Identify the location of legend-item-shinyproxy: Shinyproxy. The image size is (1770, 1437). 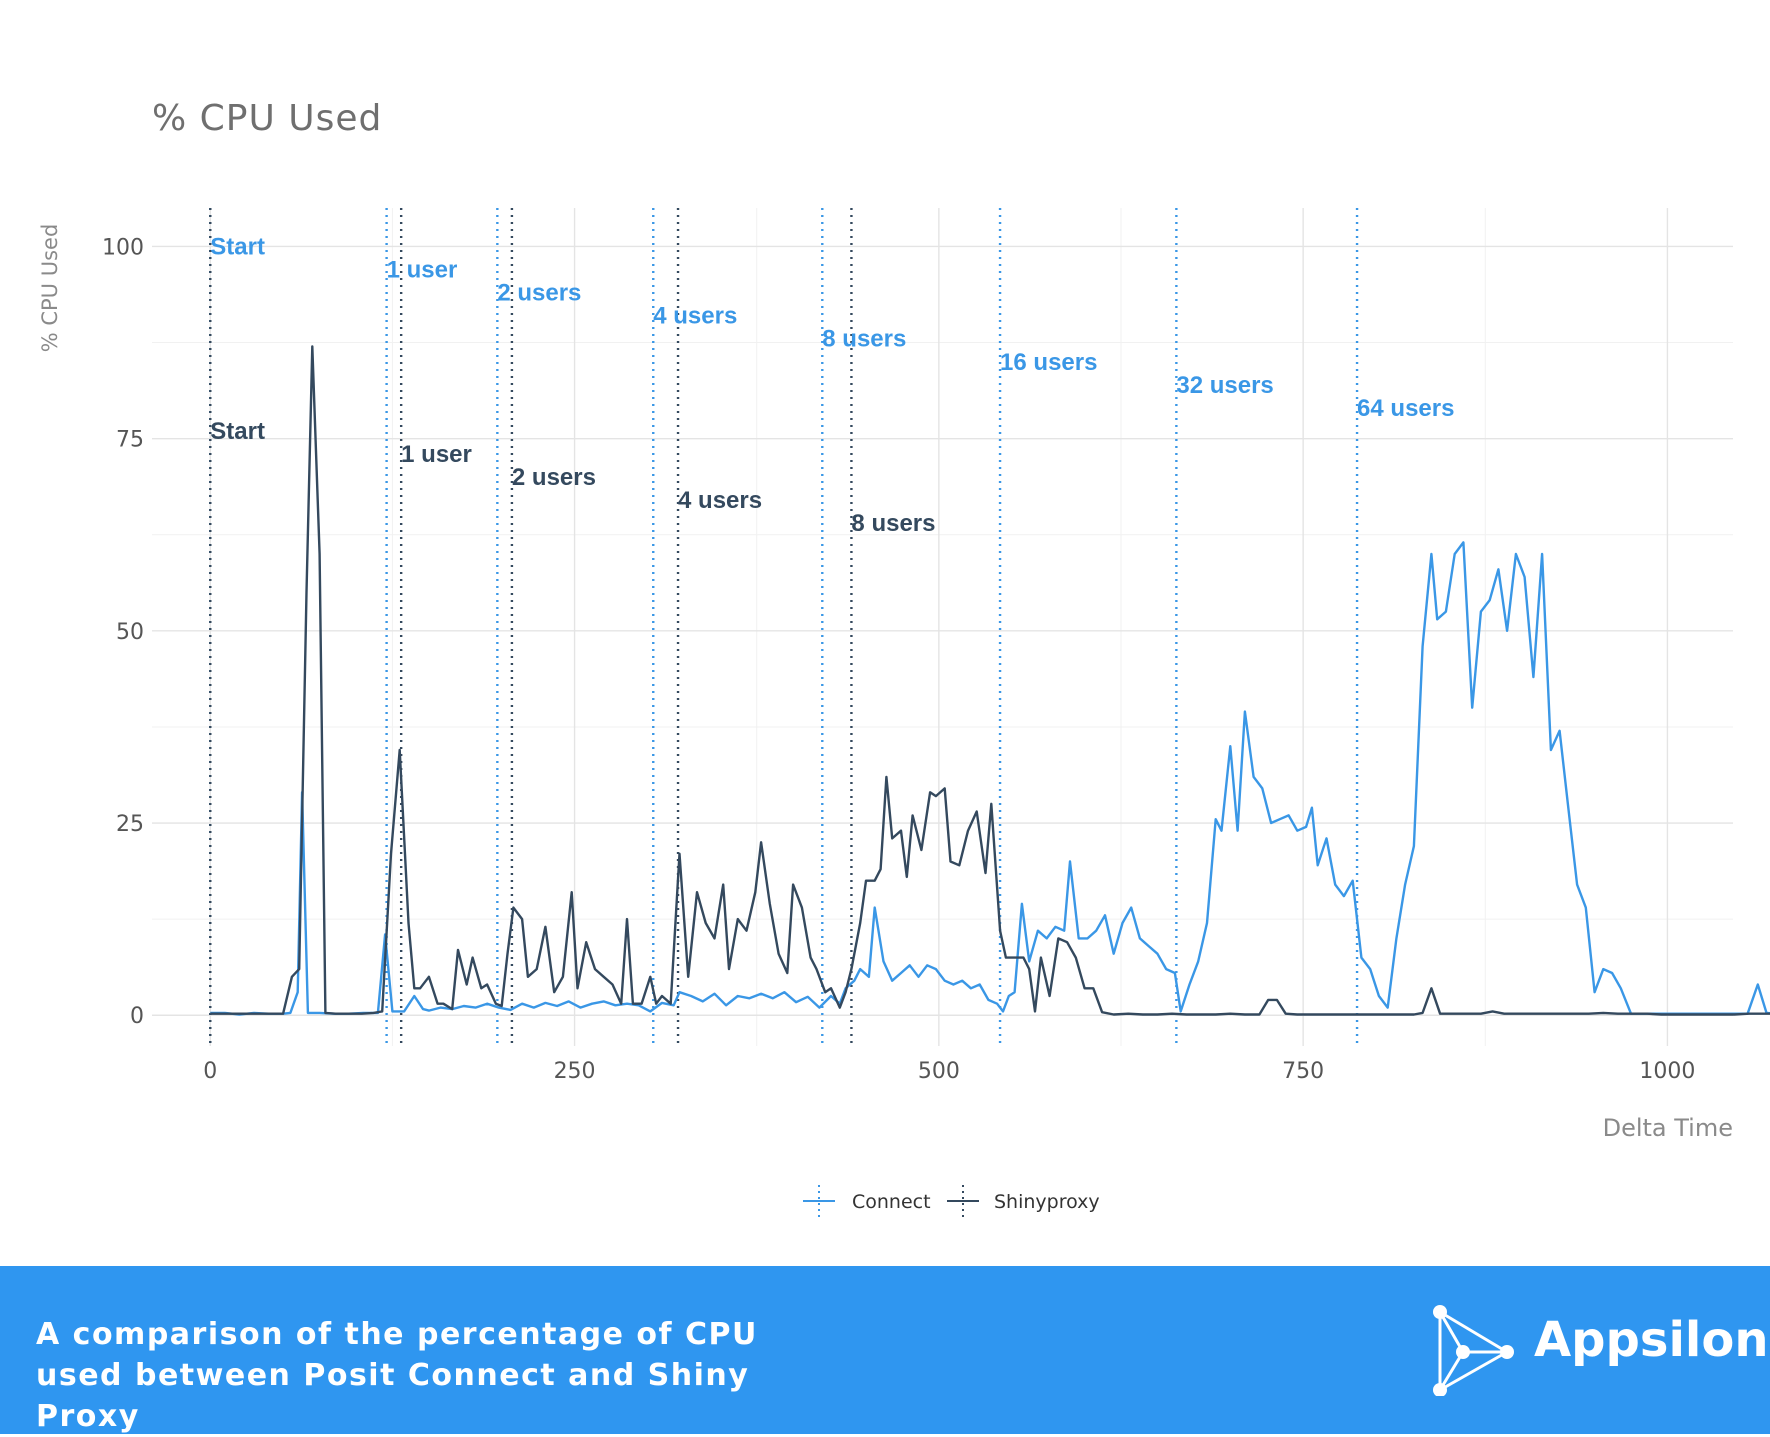
(1023, 1201).